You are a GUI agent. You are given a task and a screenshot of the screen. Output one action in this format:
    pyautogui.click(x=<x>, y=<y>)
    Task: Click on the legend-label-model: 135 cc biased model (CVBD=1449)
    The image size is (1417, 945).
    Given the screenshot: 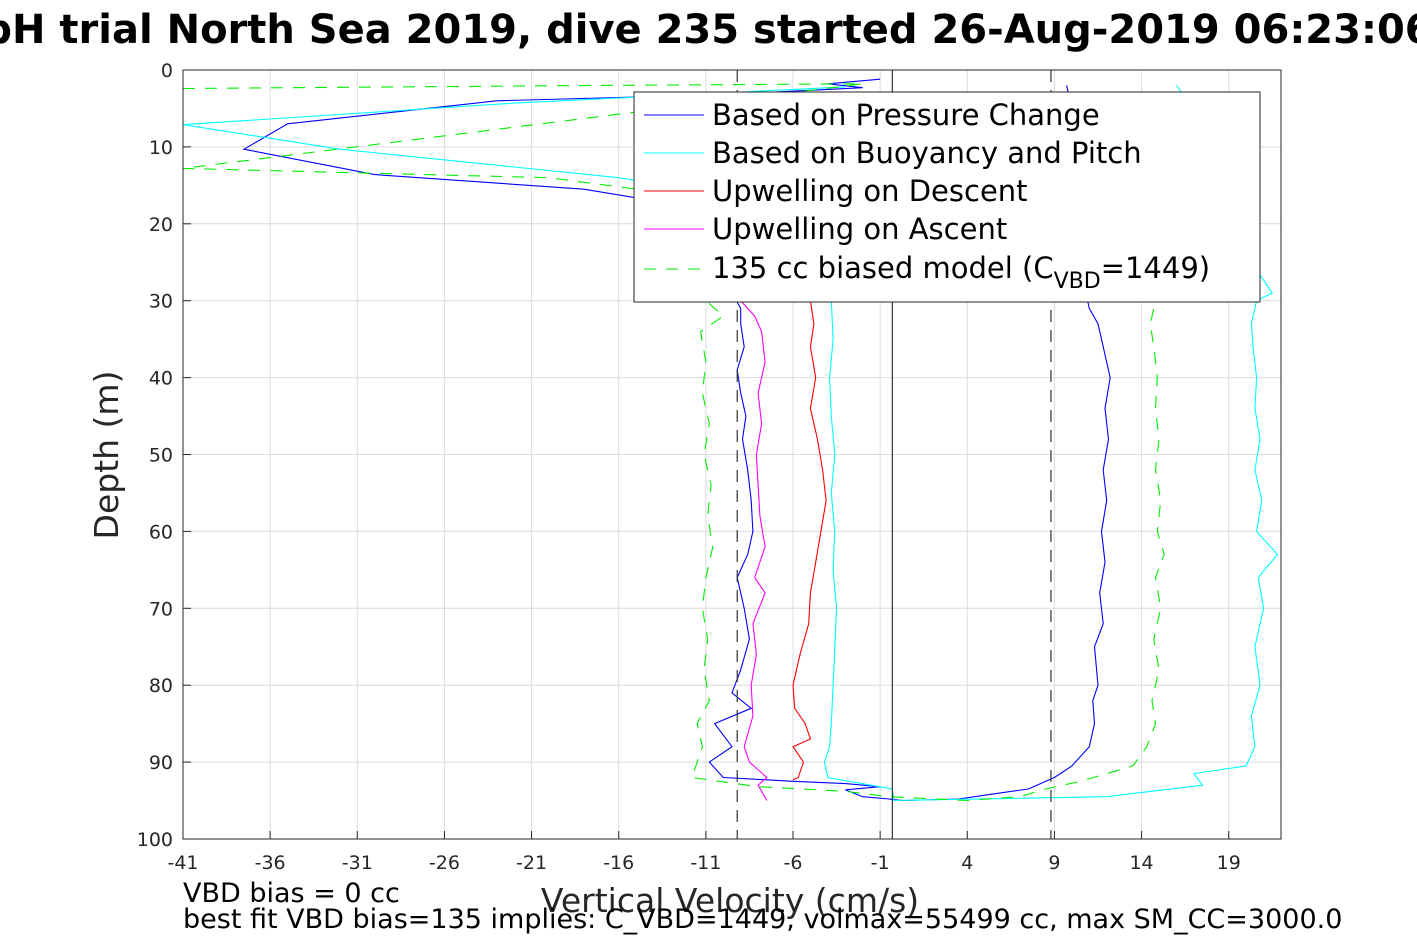 What is the action you would take?
    pyautogui.click(x=961, y=272)
    